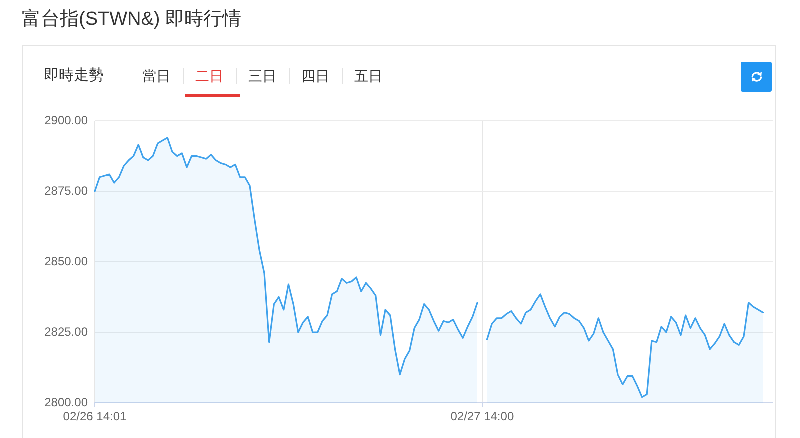 Image resolution: width=800 pixels, height=438 pixels. Describe the element at coordinates (66, 261) in the screenshot. I see `y-tick-label: 2850.00` at that location.